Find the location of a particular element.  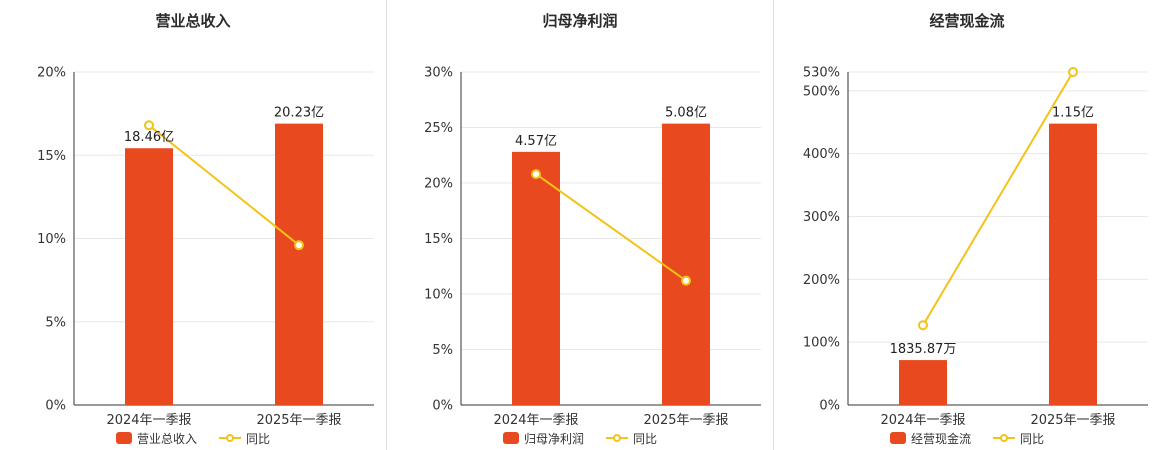

bar-value-label: 1.15亿 is located at coordinates (1073, 113).